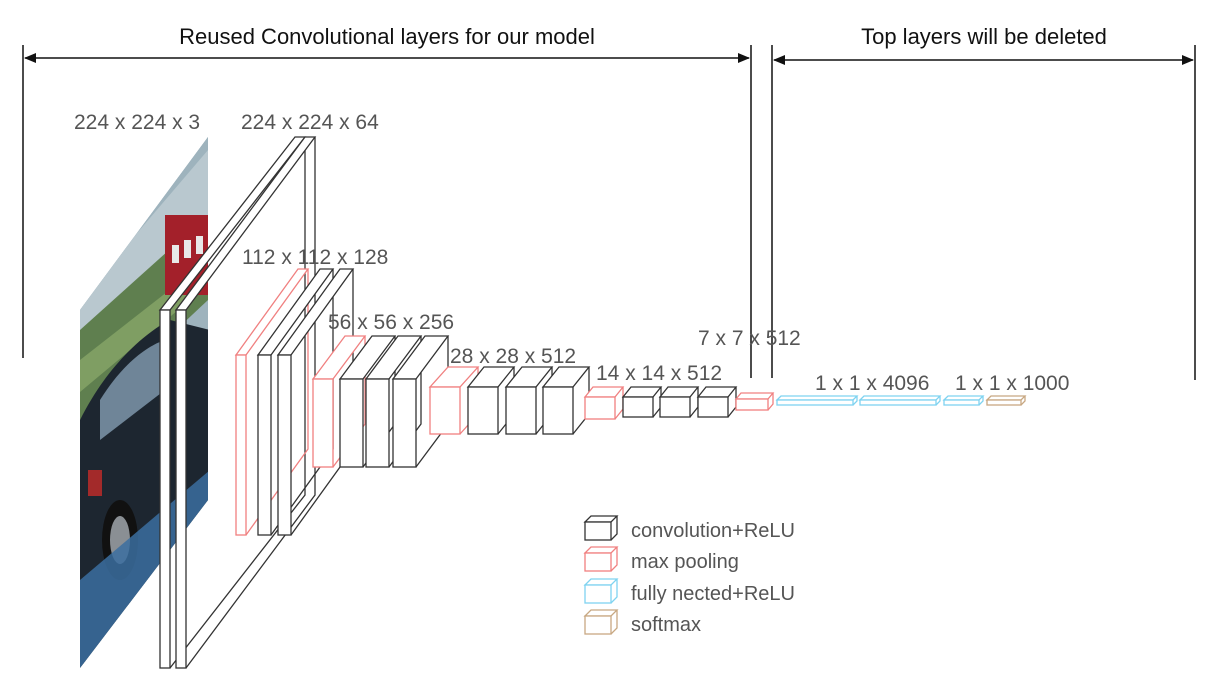  What do you see at coordinates (984, 36) in the screenshot?
I see `top-layers-label: Top layers will be deleted` at bounding box center [984, 36].